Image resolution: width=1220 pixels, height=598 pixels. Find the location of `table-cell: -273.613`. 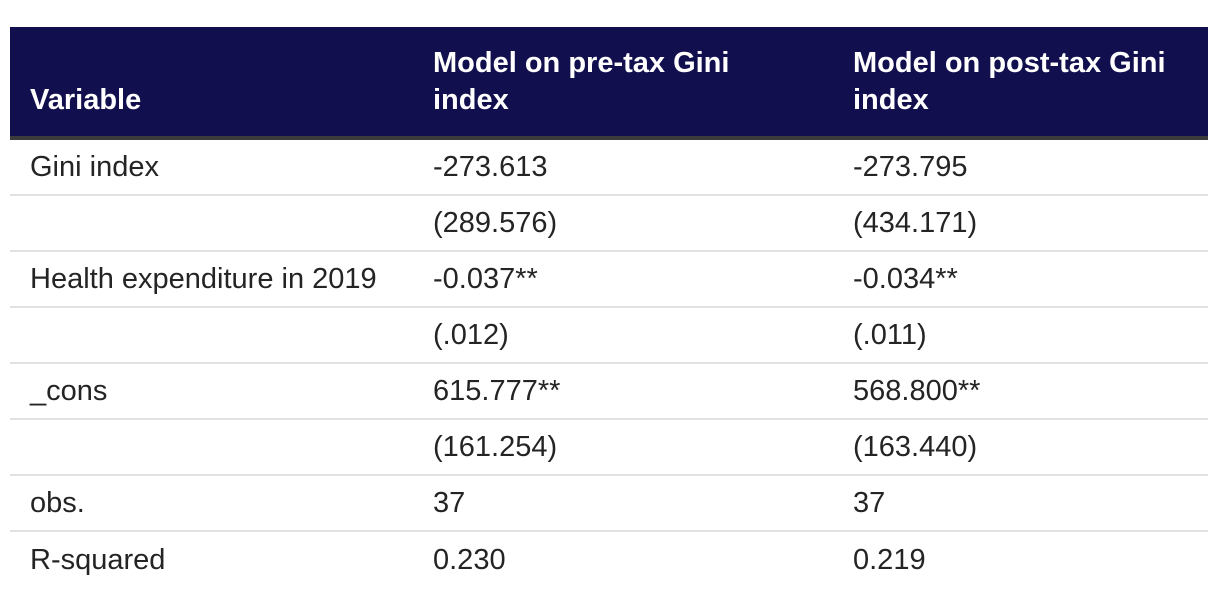

table-cell: -273.613 is located at coordinates (623, 167).